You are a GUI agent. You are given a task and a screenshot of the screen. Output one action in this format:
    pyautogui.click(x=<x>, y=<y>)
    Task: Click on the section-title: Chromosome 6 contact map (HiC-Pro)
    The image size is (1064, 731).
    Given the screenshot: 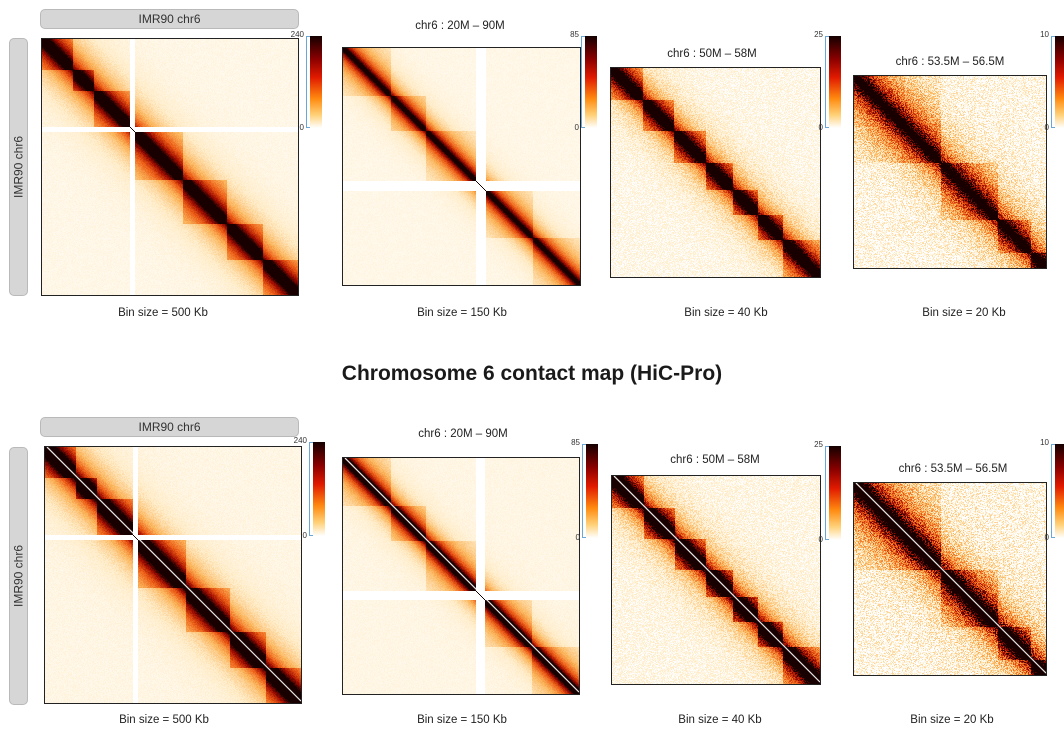 What is the action you would take?
    pyautogui.click(x=532, y=373)
    